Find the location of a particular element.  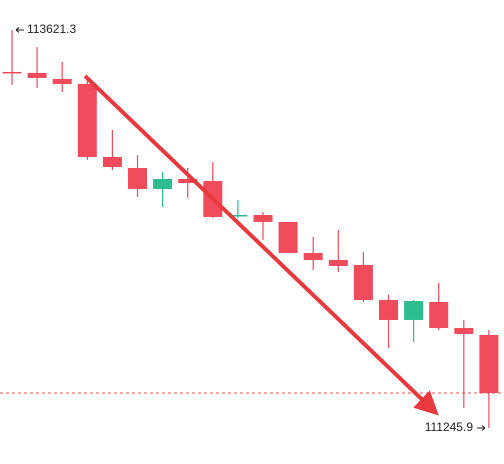

low-label: 111245.9 is located at coordinates (449, 427).